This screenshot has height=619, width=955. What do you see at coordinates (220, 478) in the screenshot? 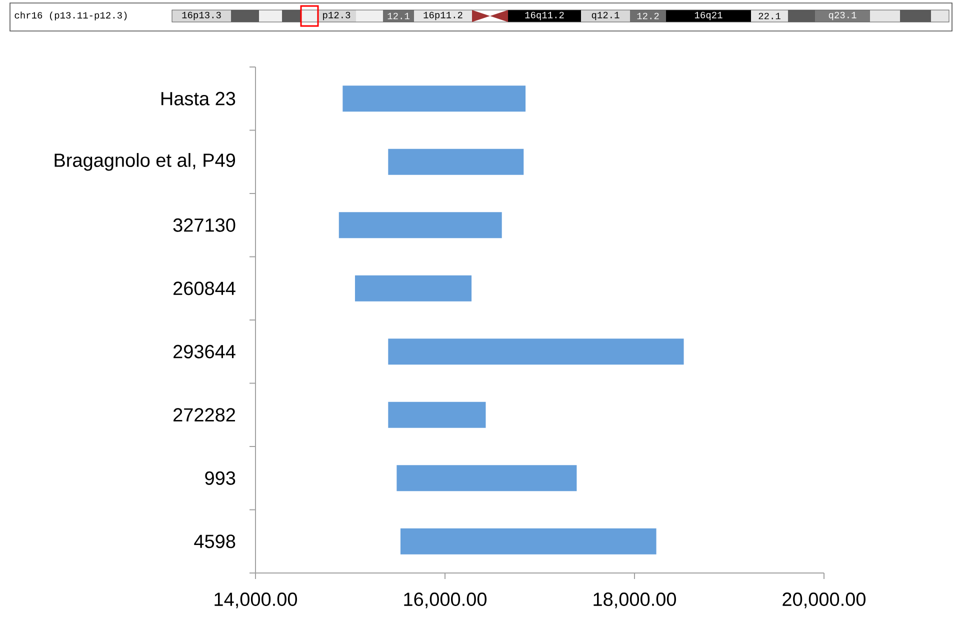
I see `y-tick-label: 993` at bounding box center [220, 478].